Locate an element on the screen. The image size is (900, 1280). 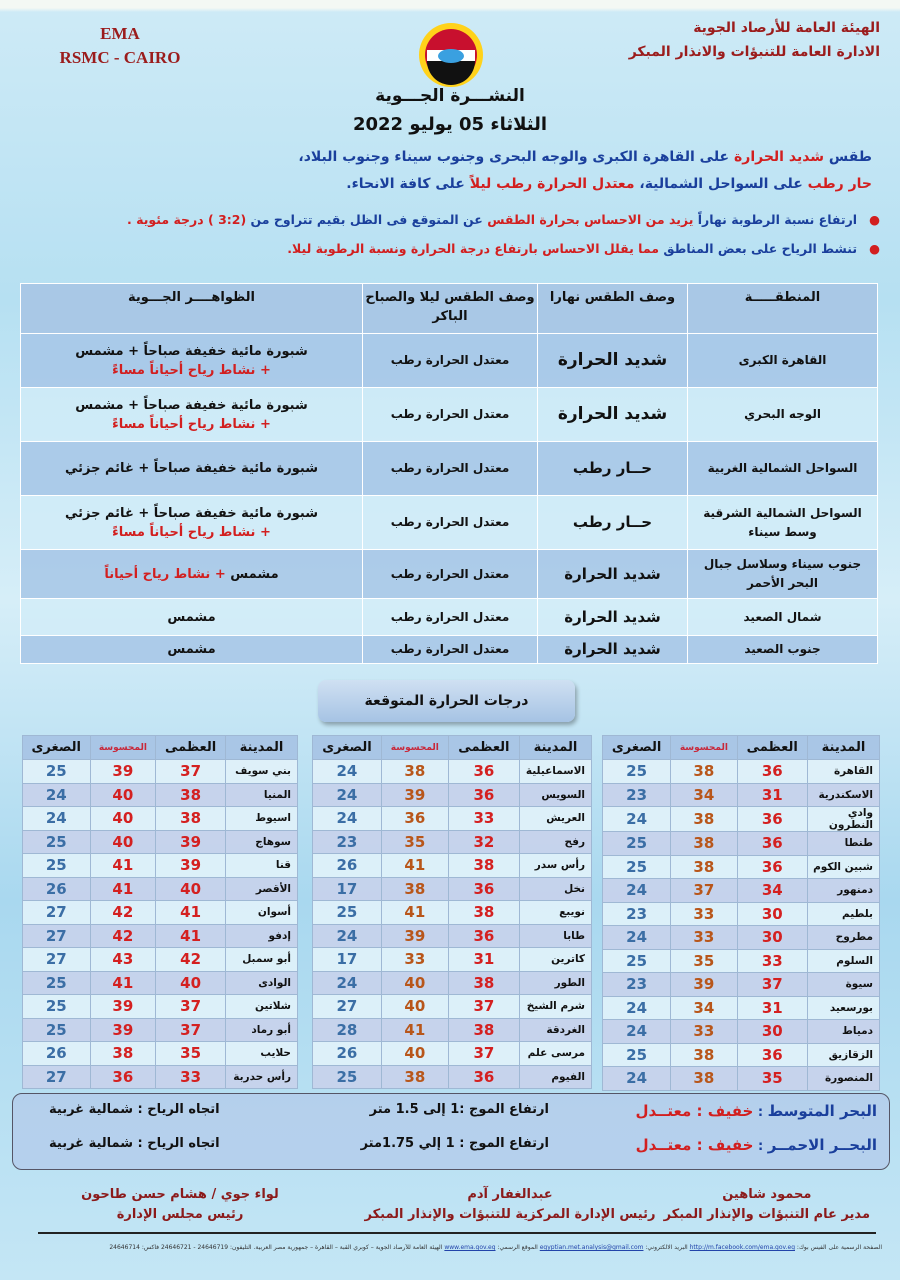
city-row: مطروح 30 33 24 is located at coordinates (740, 937).